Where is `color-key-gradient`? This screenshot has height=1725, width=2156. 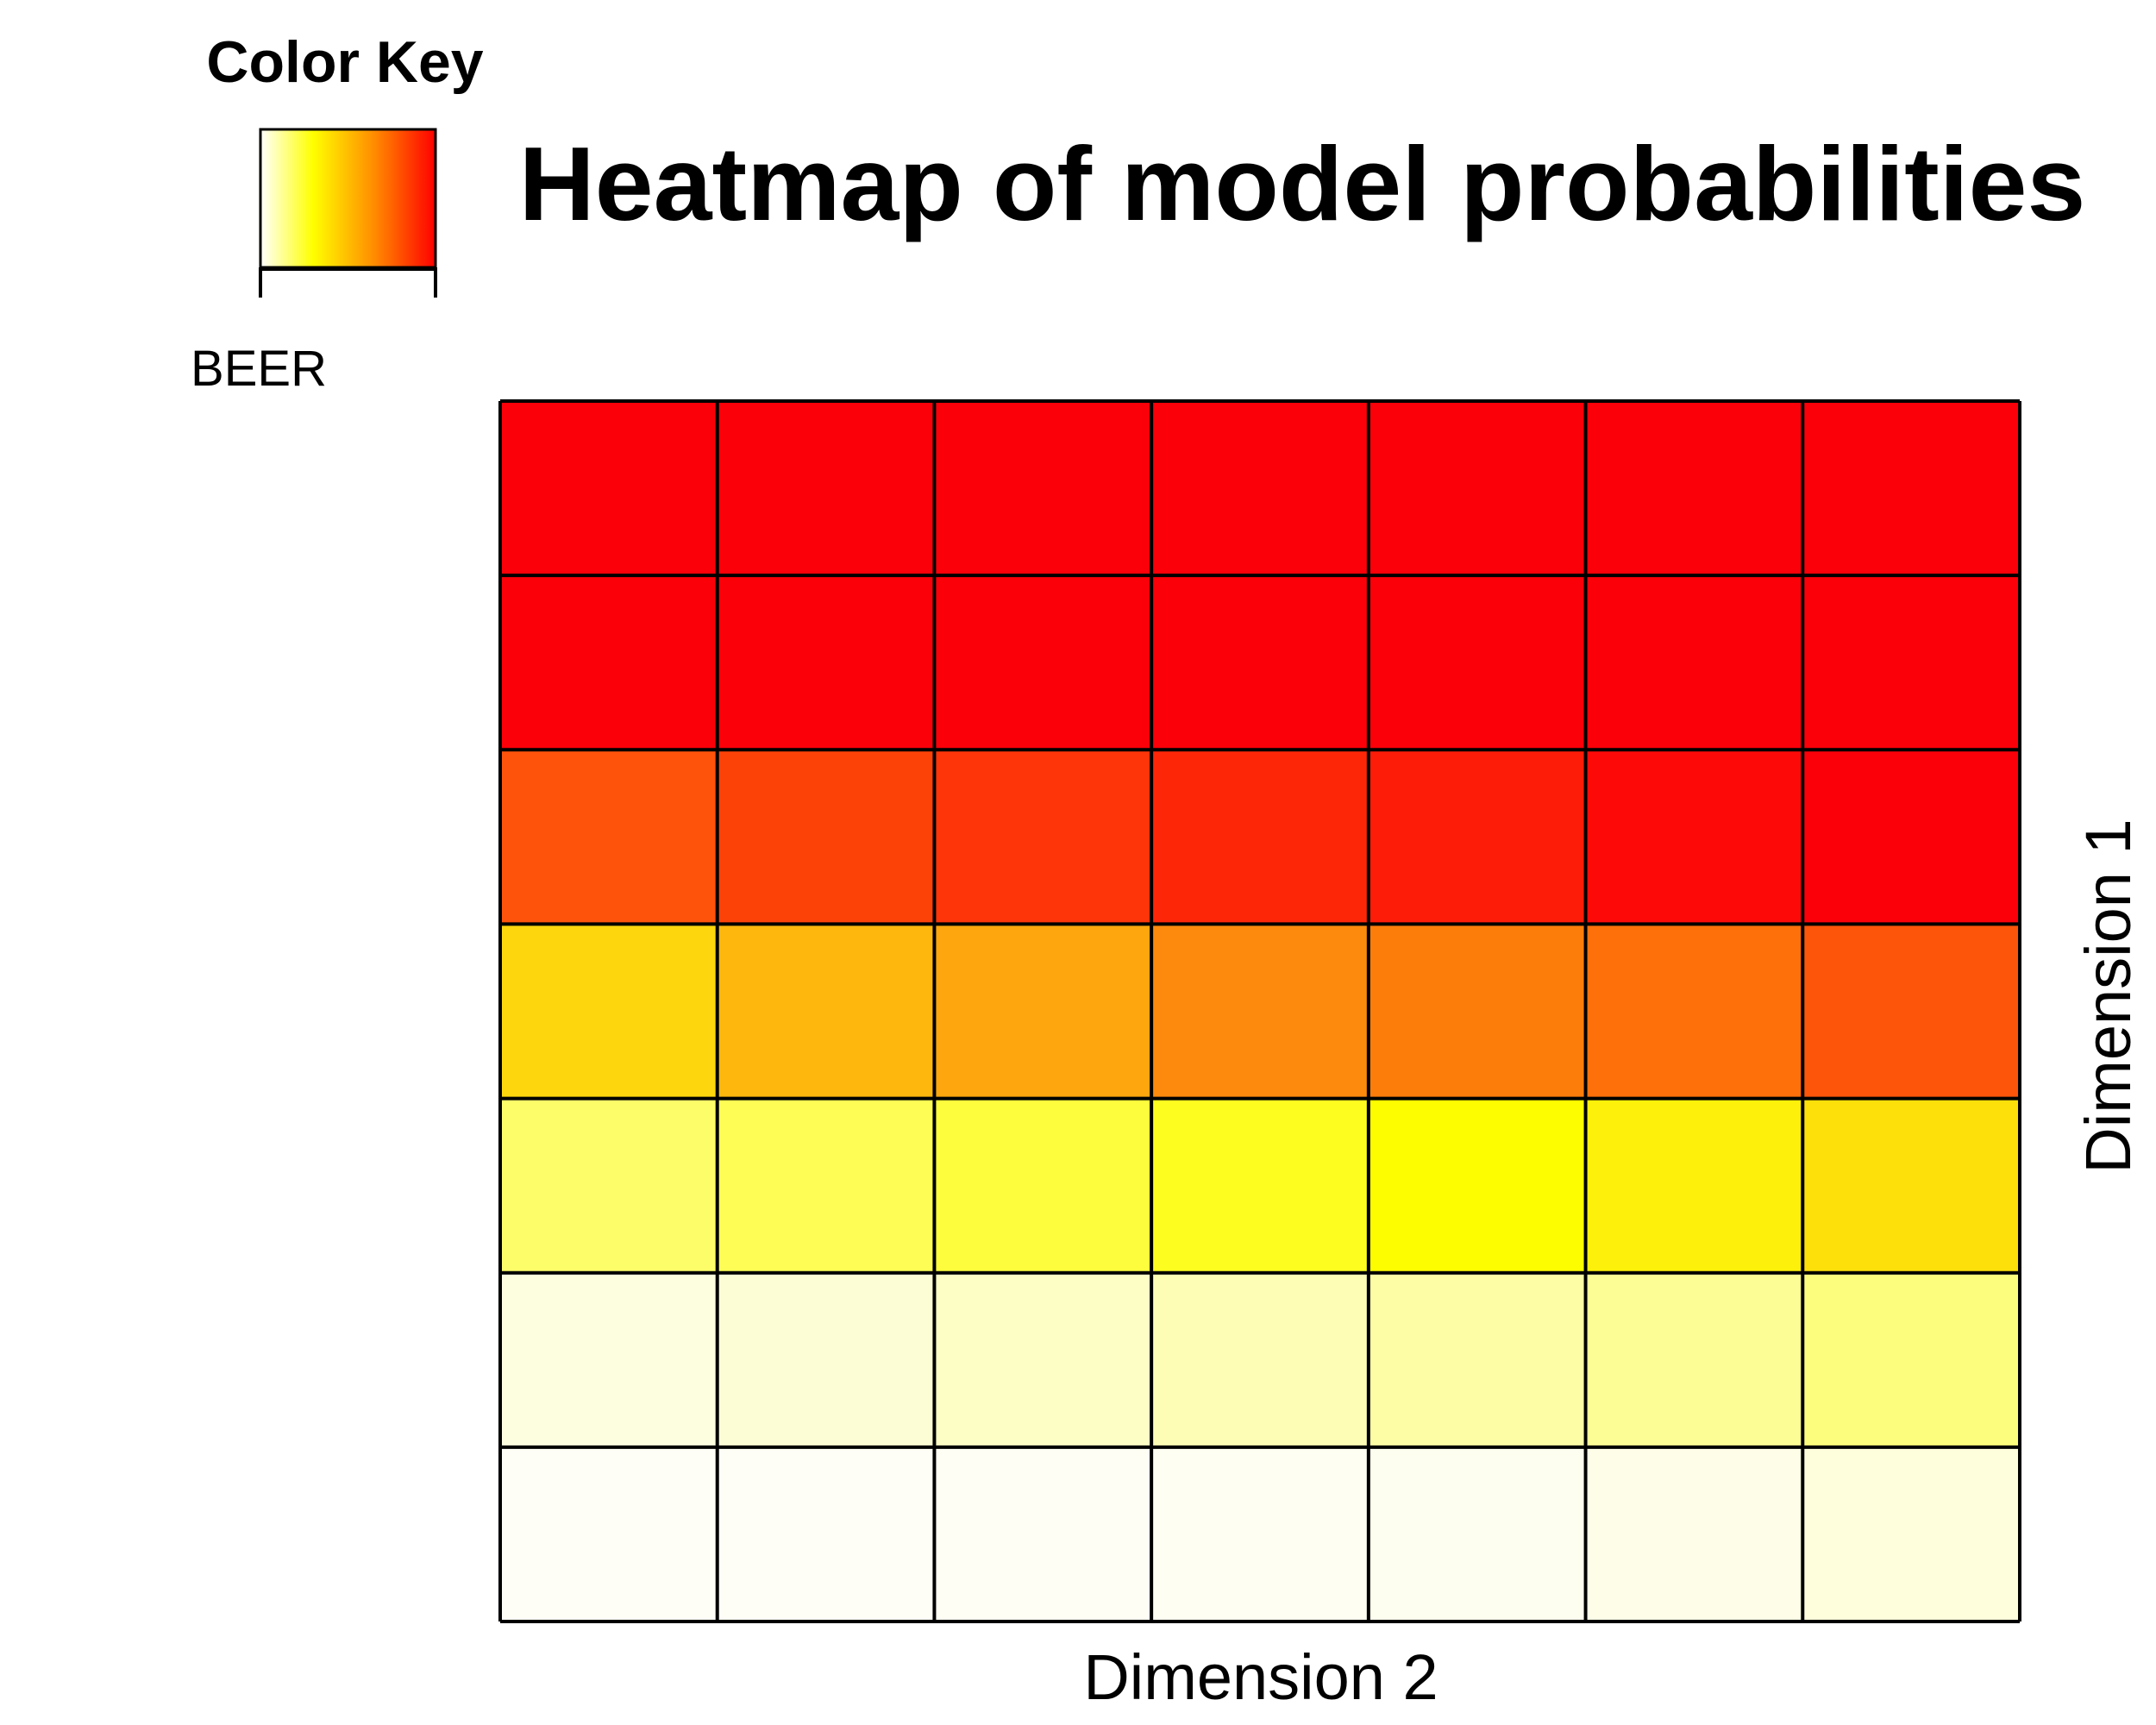 color-key-gradient is located at coordinates (348, 199).